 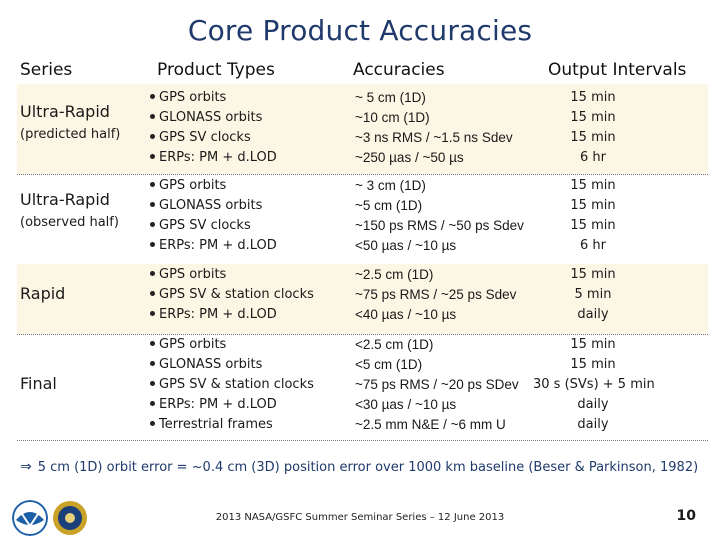 What do you see at coordinates (390, 185) in the screenshot?
I see `accuracy-value-text: ~ 3 cm (1D)` at bounding box center [390, 185].